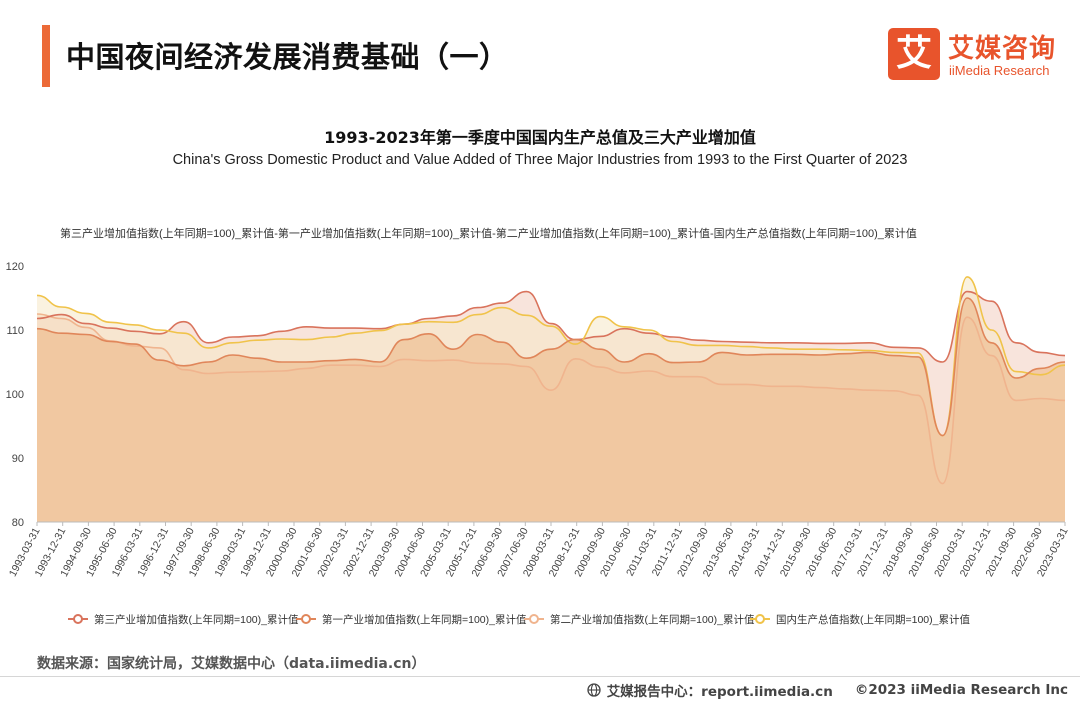 The image size is (1080, 702). I want to click on legend-label: 第三产业增加值指数(上年同期=100)_累计值, so click(196, 619).